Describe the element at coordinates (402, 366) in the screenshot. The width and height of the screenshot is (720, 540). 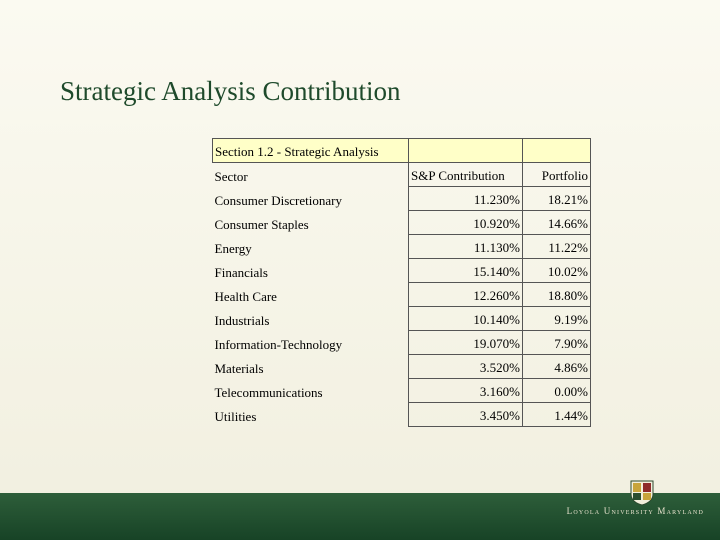
I see `table-row: Materials 3.520% 4.86%` at that location.